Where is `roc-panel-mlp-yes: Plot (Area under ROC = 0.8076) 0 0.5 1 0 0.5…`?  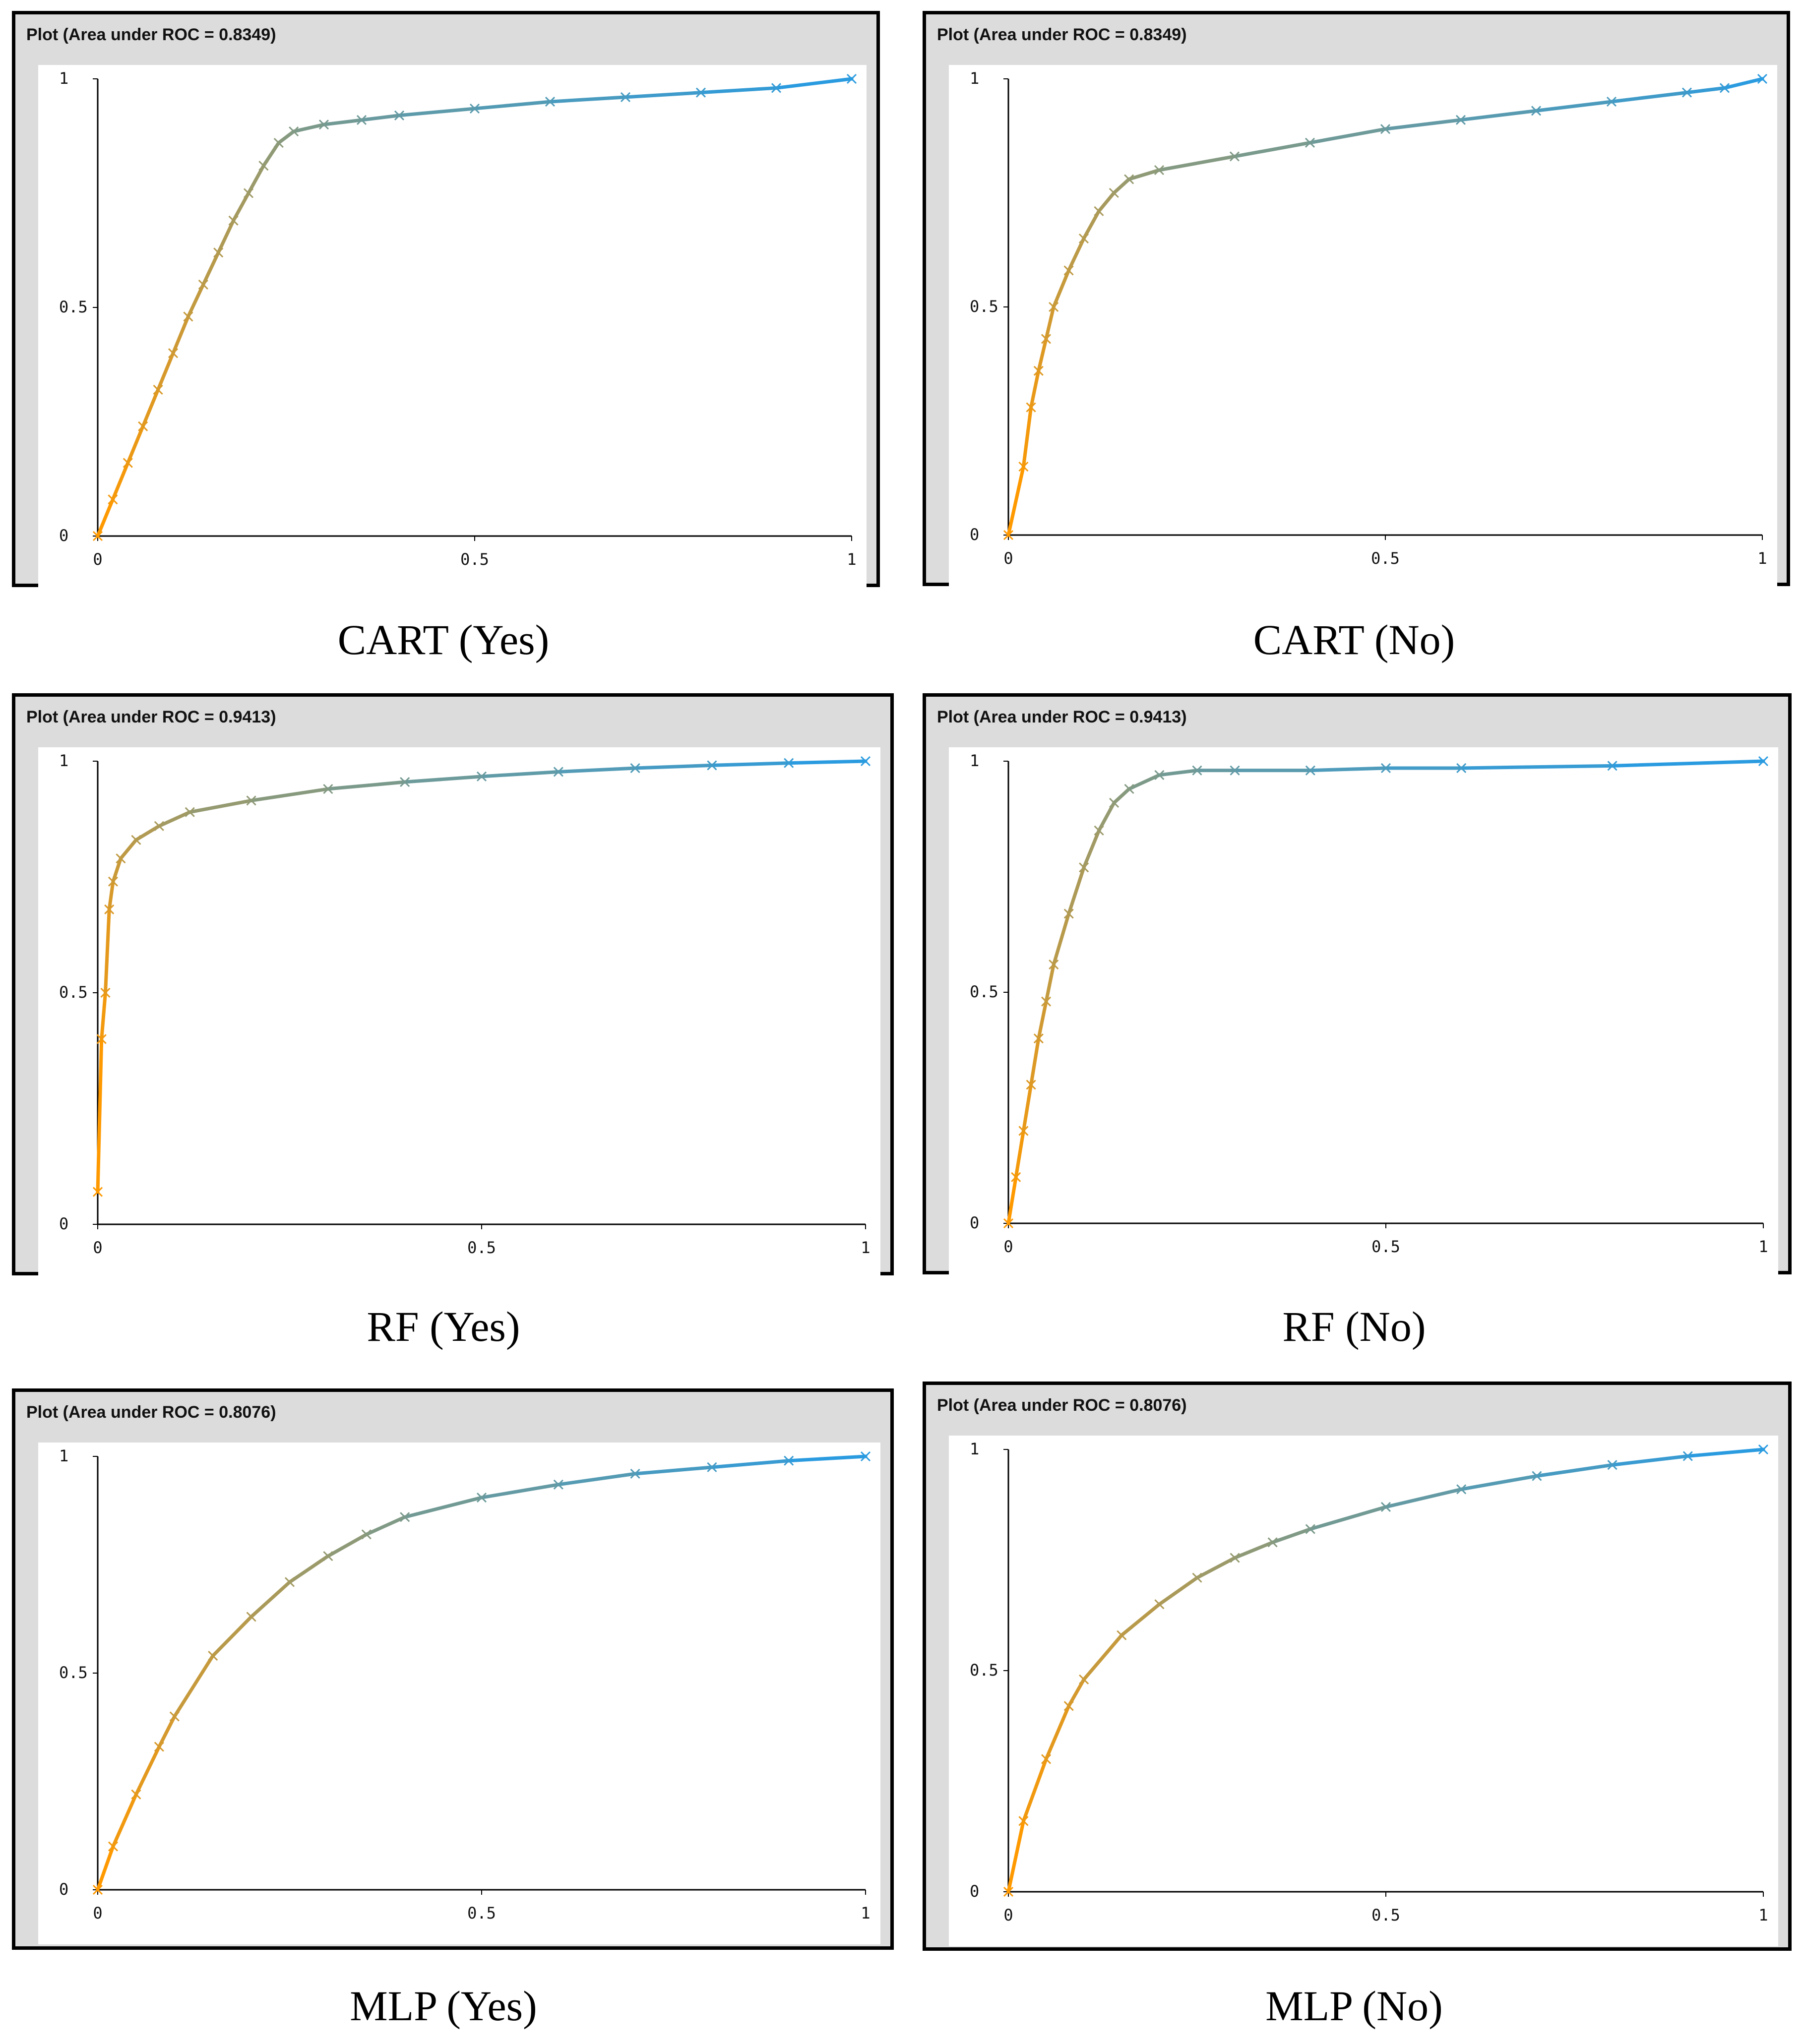 roc-panel-mlp-yes: Plot (Area under ROC = 0.8076) 0 0.5 1 0 0.5… is located at coordinates (453, 1669).